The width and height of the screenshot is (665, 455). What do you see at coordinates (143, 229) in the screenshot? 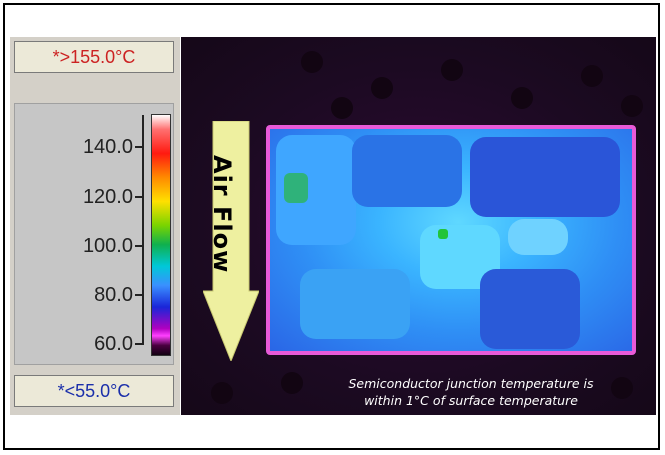
I see `scale-axis-line` at bounding box center [143, 229].